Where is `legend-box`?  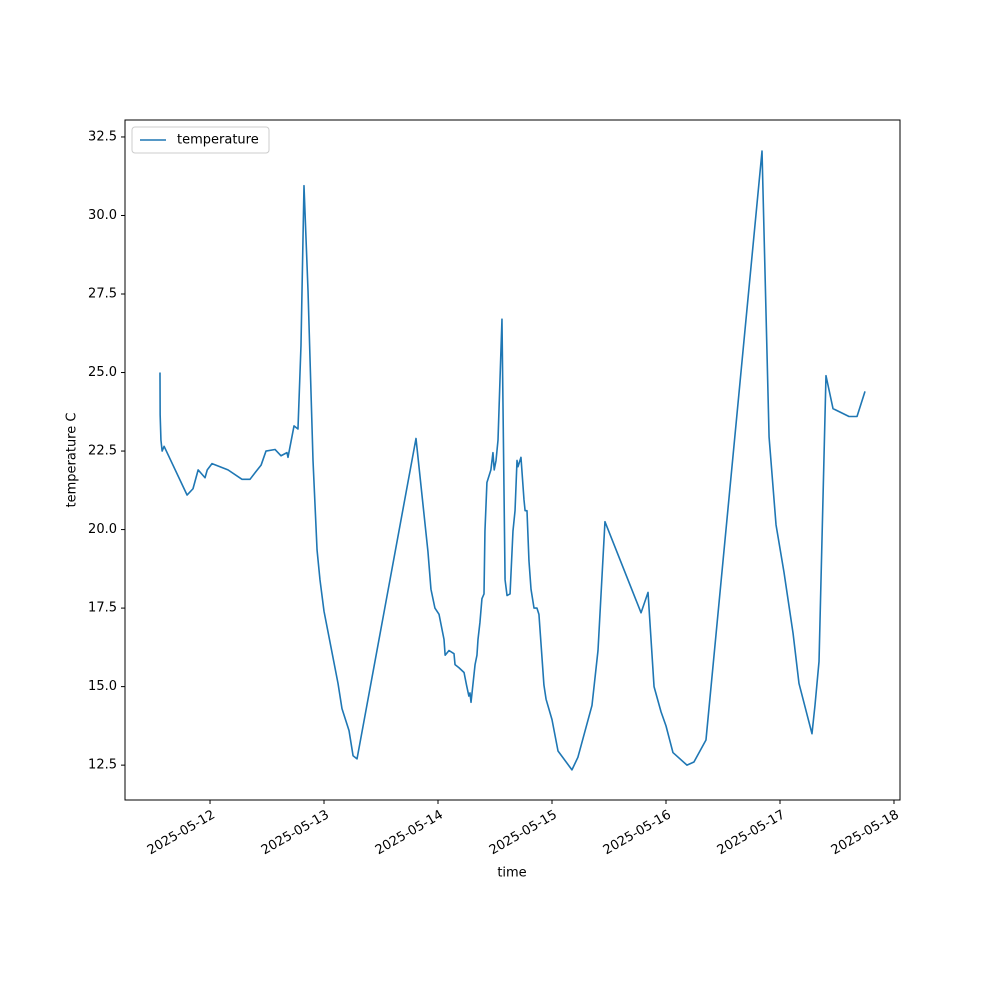
legend-box is located at coordinates (200, 140).